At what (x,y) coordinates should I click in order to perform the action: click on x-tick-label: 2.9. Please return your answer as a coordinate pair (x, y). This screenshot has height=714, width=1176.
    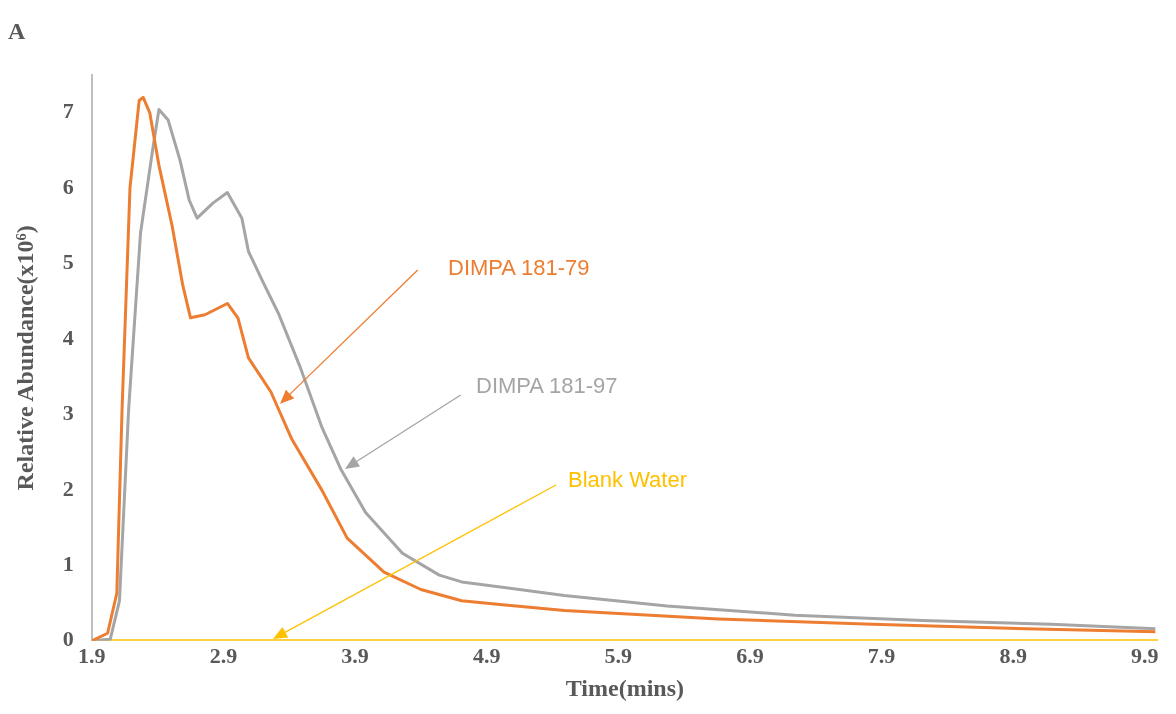
    Looking at the image, I should click on (223, 655).